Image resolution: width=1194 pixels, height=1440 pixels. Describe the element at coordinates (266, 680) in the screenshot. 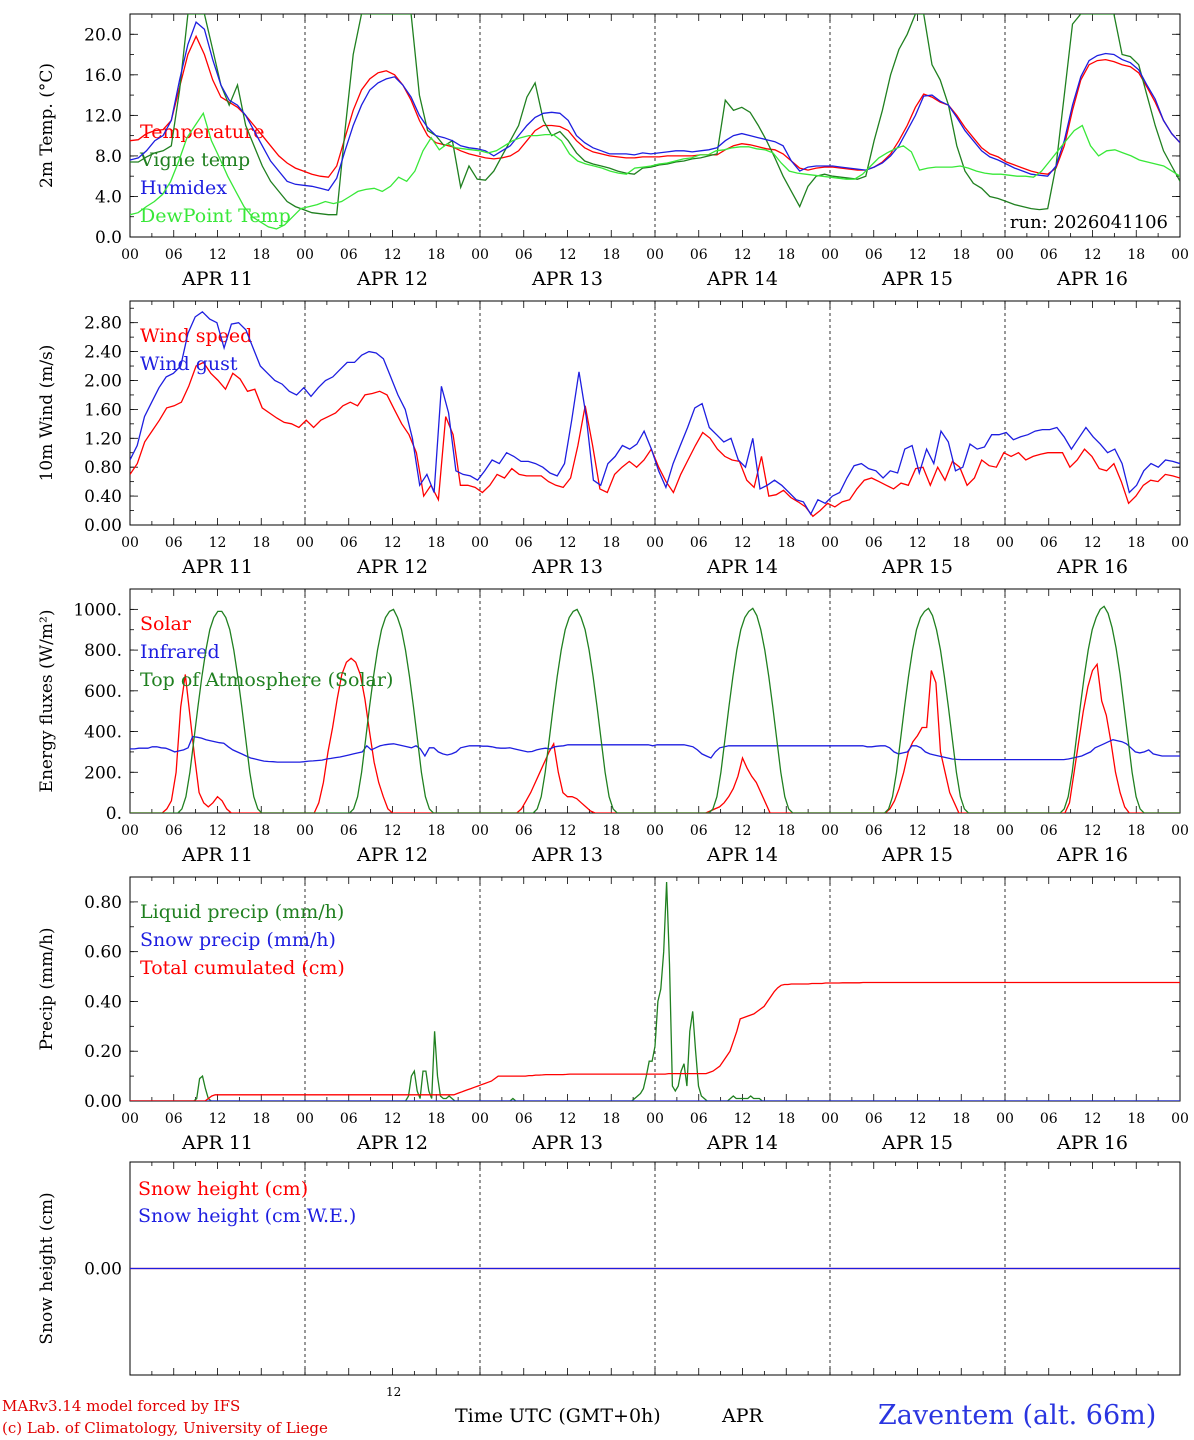

I see `legend-entry: Top of Atmosphere (Solar)` at that location.